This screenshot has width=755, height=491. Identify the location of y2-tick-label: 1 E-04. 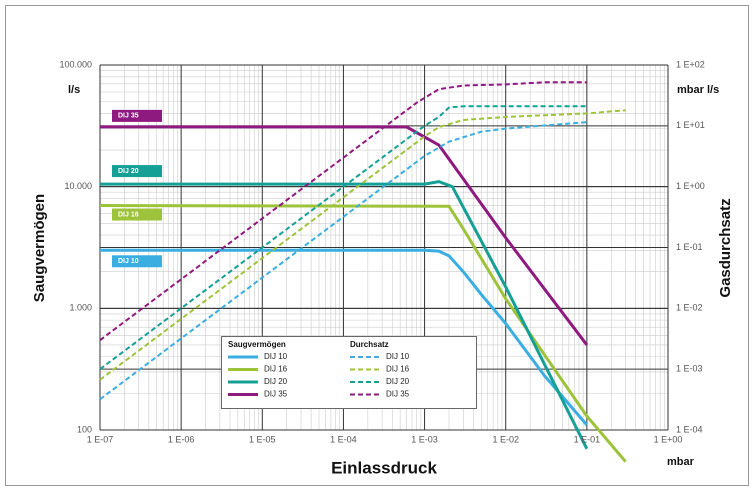
(689, 429).